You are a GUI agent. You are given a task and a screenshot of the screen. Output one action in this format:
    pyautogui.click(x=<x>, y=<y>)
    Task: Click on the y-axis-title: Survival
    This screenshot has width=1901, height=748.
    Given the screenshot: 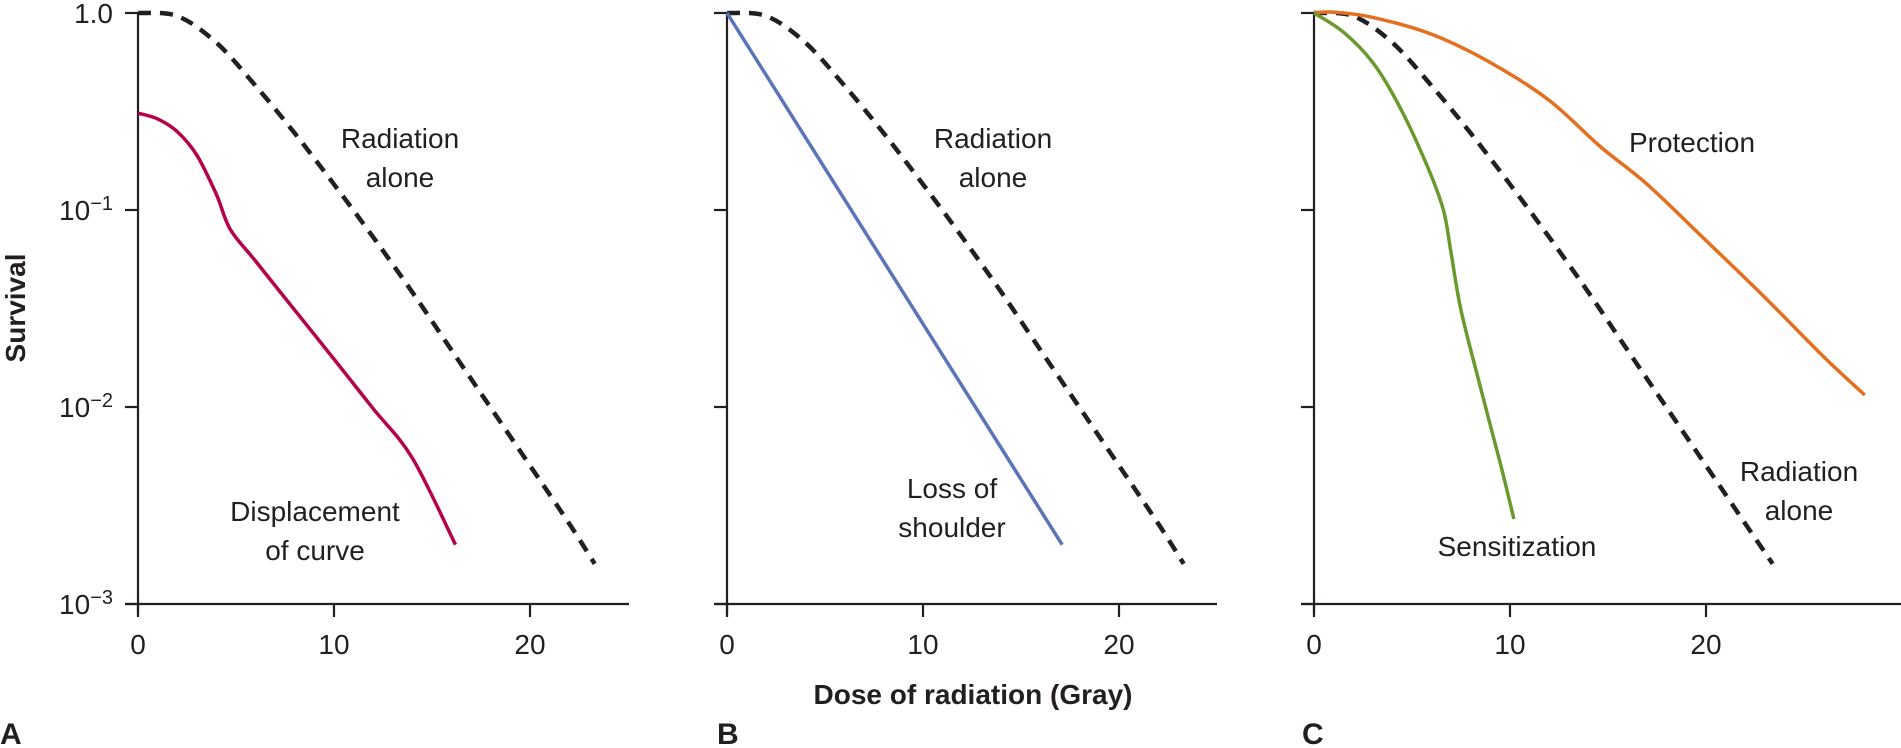 What is the action you would take?
    pyautogui.click(x=15, y=308)
    